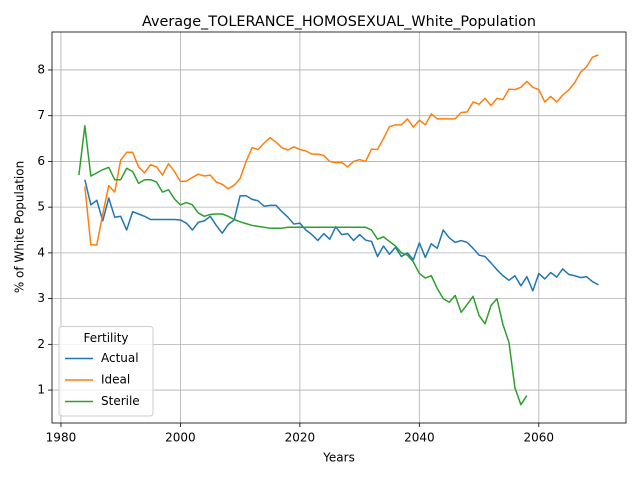 The width and height of the screenshot is (640, 480). I want to click on x-tick-label: 2000, so click(180, 438).